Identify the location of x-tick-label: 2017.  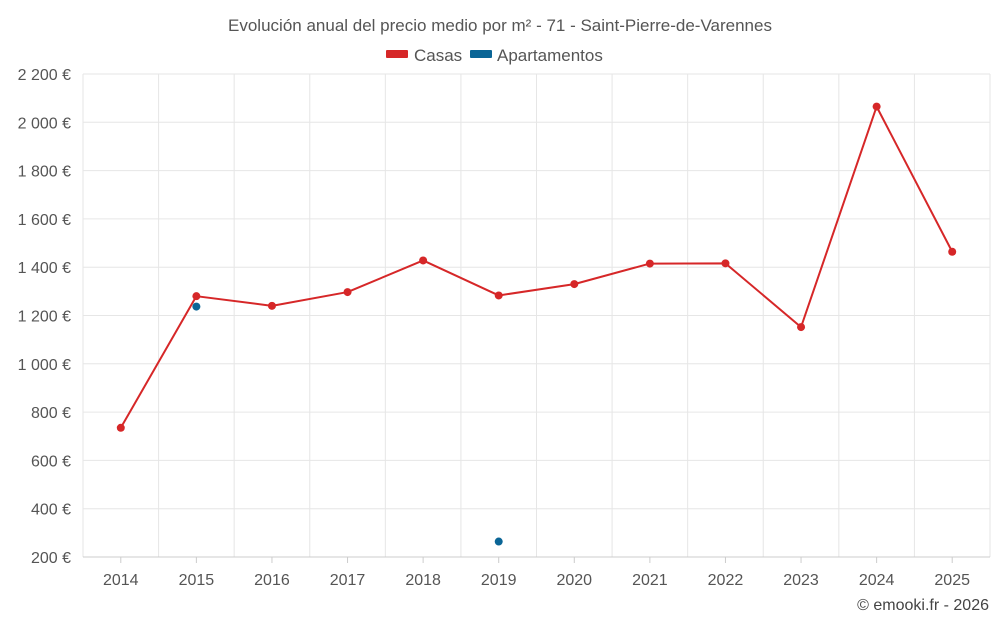
(348, 580).